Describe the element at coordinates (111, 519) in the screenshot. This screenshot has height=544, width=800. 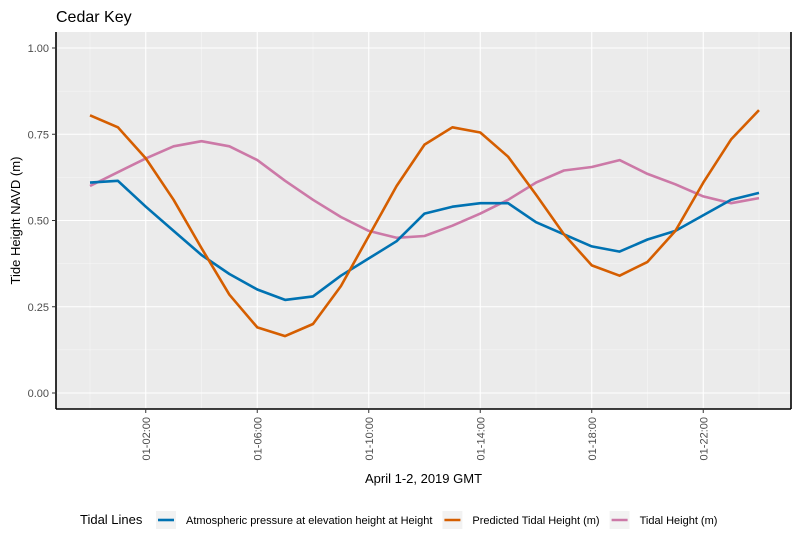
I see `legend-title: Tidal Lines` at that location.